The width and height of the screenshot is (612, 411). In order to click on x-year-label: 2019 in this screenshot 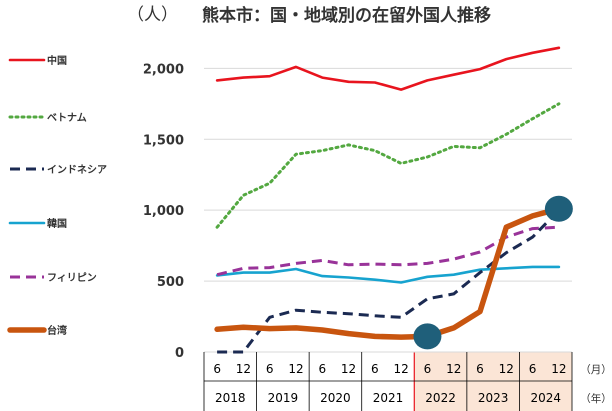, I will do `click(283, 398)`.